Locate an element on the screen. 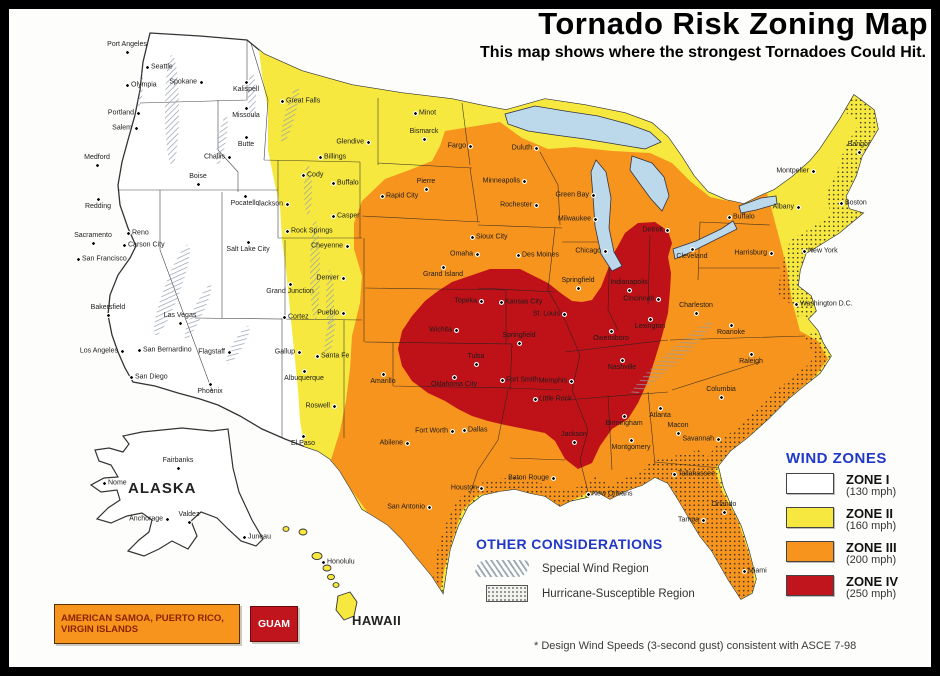  city-label: Oklahoma City is located at coordinates (454, 384).